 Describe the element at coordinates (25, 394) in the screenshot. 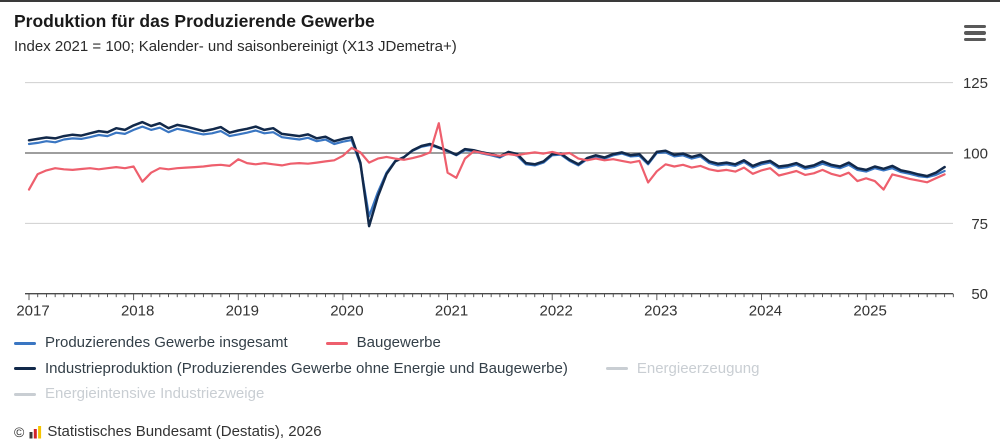

I see `legend-swatch-energieintensive-industriezweige` at that location.